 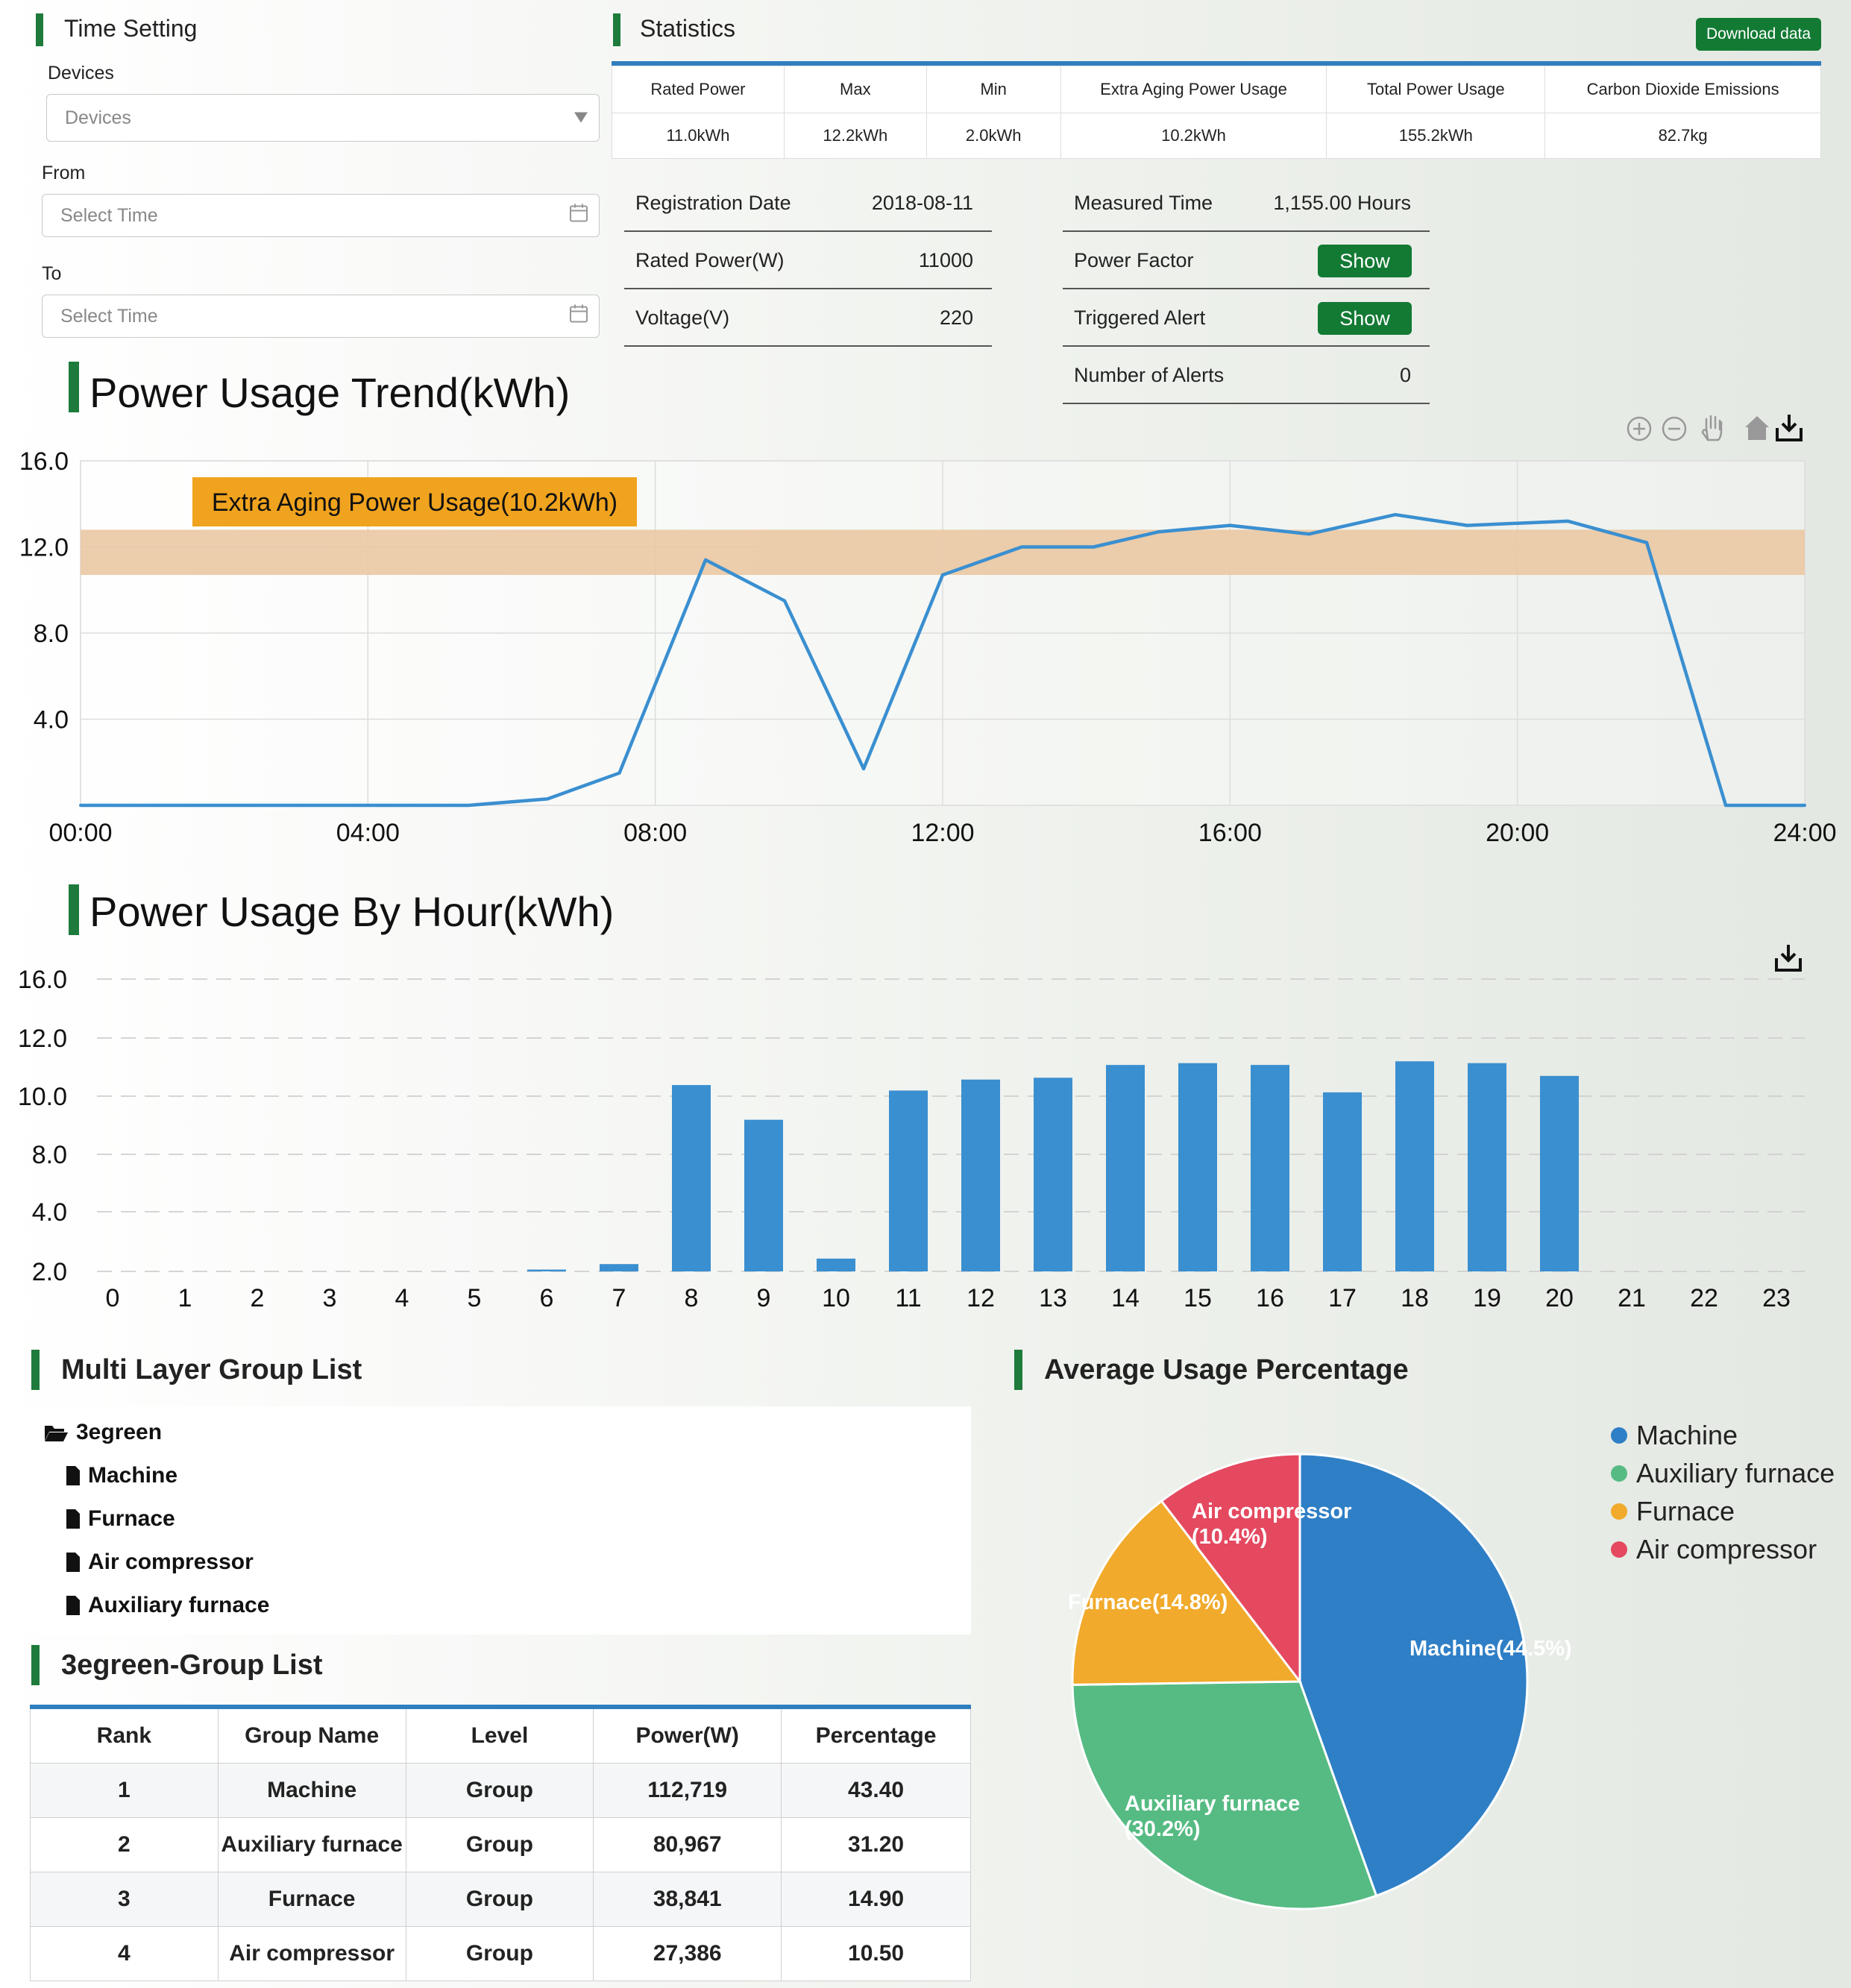 What do you see at coordinates (124, 1899) in the screenshot?
I see `cell-rank: 3` at bounding box center [124, 1899].